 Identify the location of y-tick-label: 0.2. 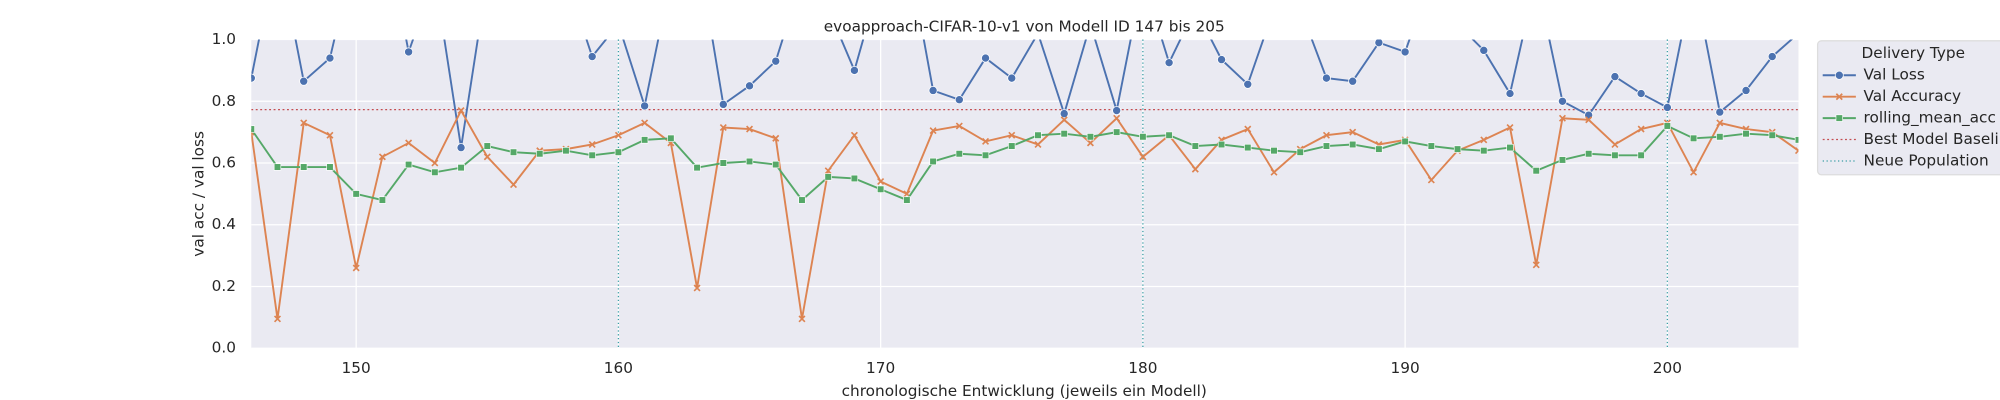
(224, 286).